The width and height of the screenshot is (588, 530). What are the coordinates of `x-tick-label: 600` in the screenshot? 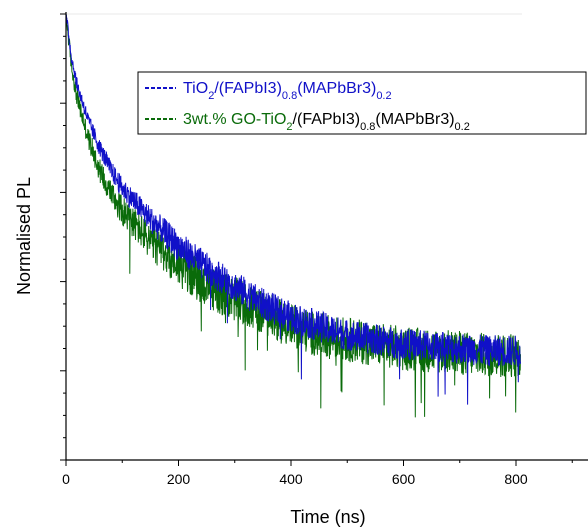 It's located at (404, 479).